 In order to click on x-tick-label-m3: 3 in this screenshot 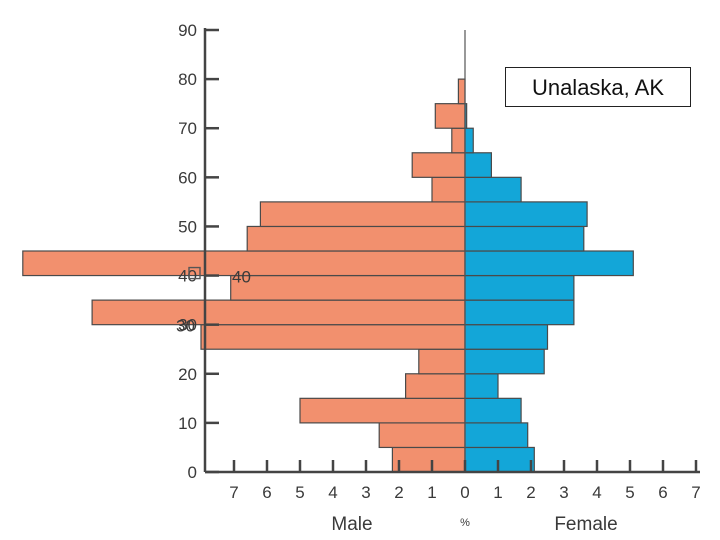, I will do `click(365, 492)`.